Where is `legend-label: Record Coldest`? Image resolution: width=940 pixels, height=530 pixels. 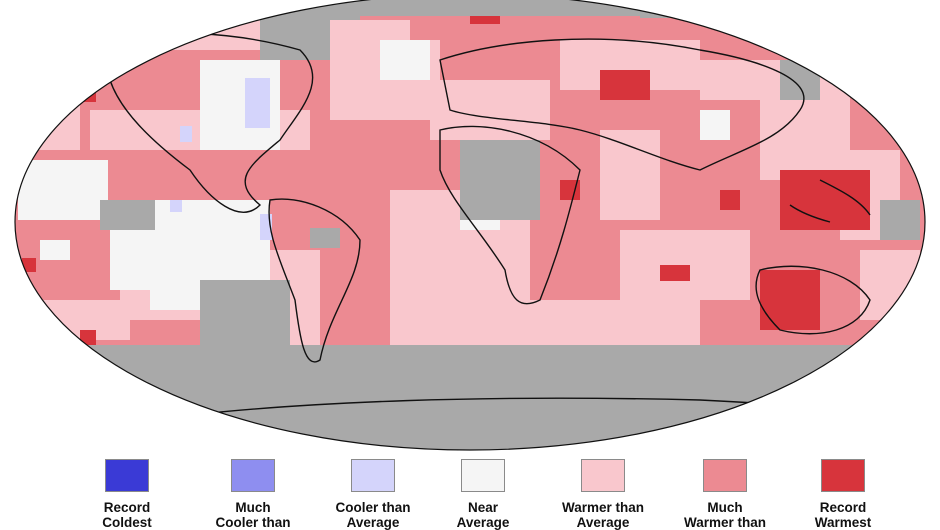 legend-label: Record Coldest is located at coordinates (127, 515).